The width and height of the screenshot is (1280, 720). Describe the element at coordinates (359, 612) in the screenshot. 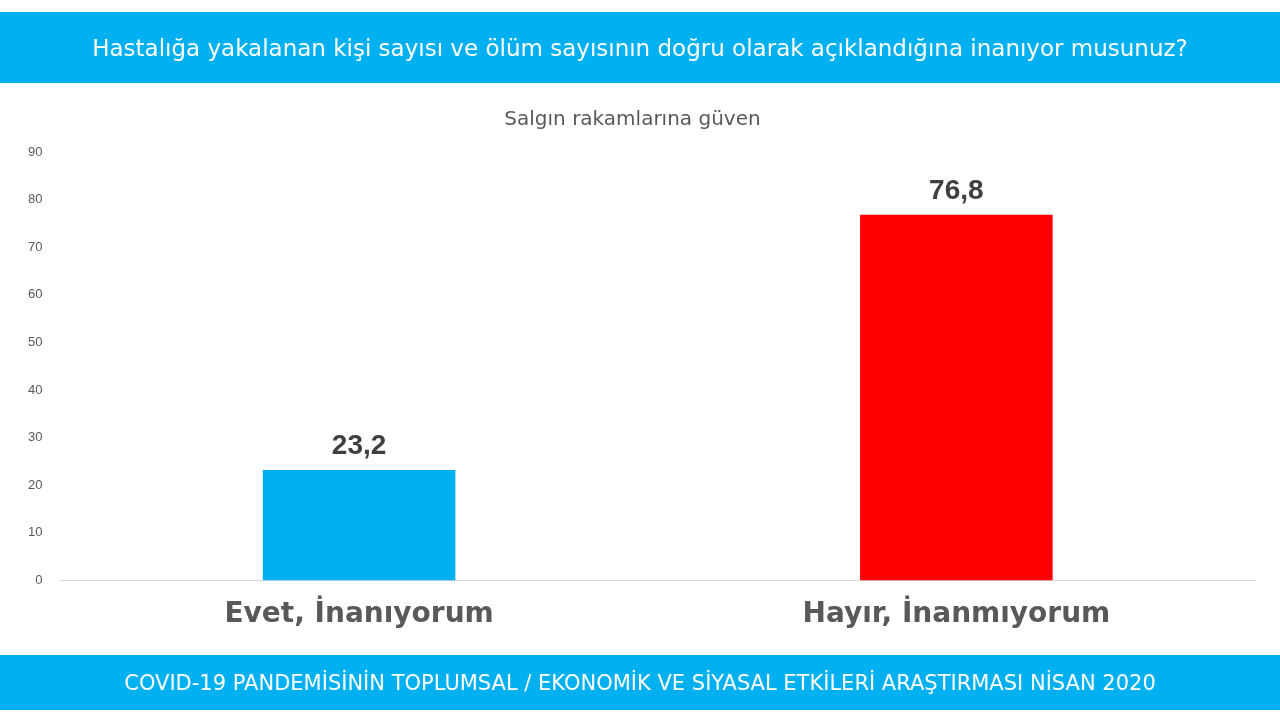

I see `x-tick-label: Evet, İnanıyorum` at that location.